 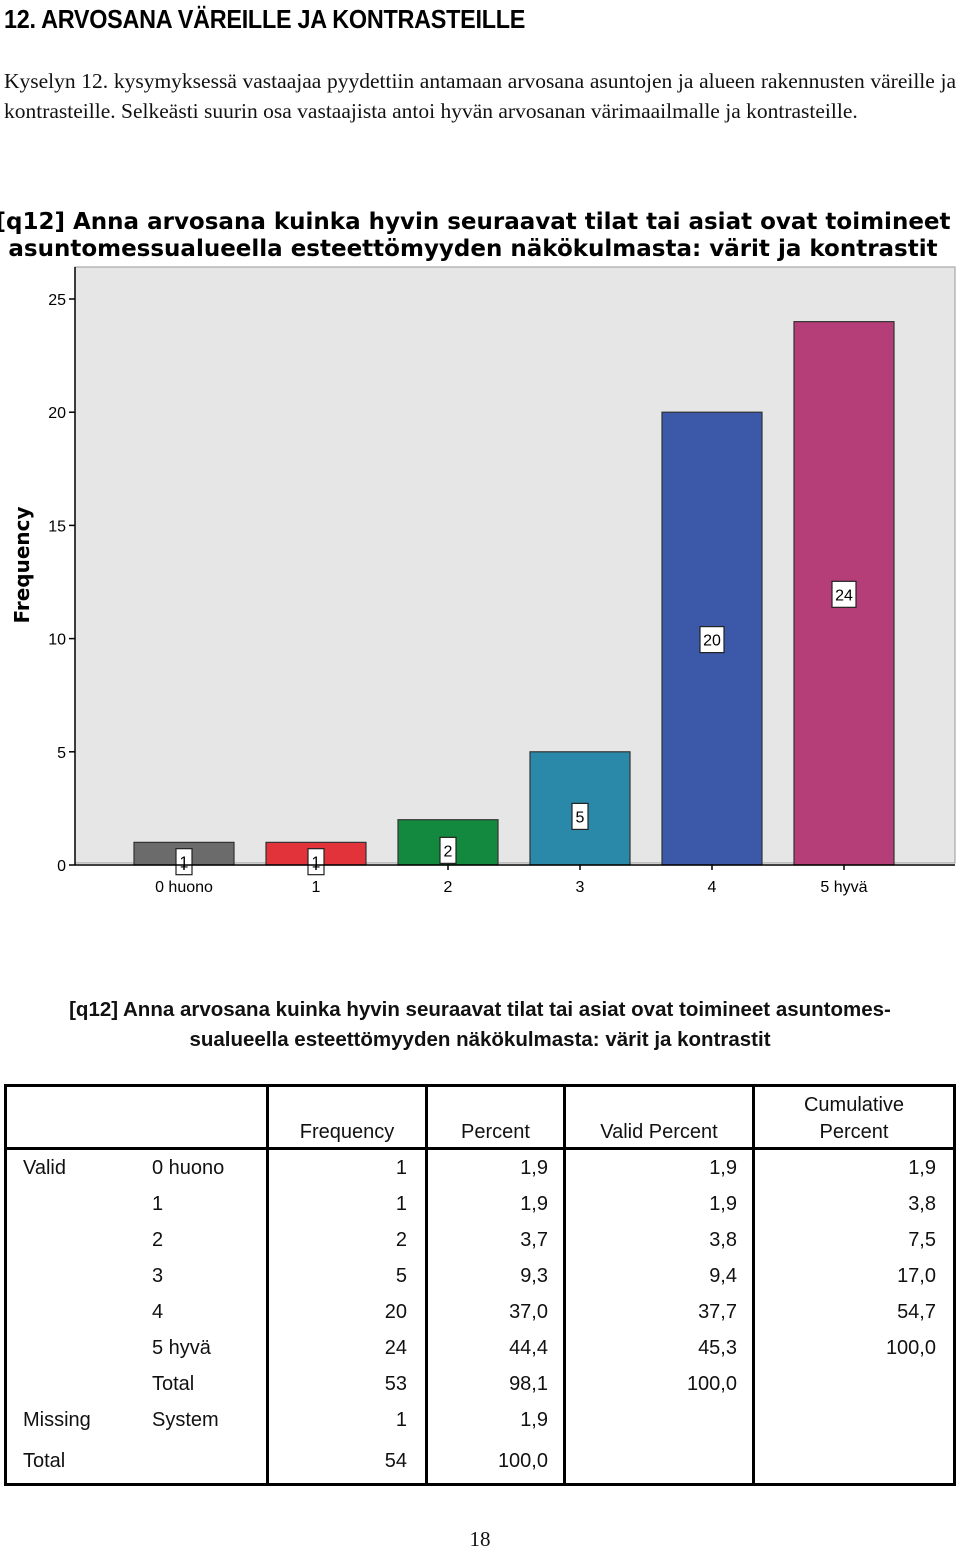 What do you see at coordinates (480, 1539) in the screenshot?
I see `page-number: 18` at bounding box center [480, 1539].